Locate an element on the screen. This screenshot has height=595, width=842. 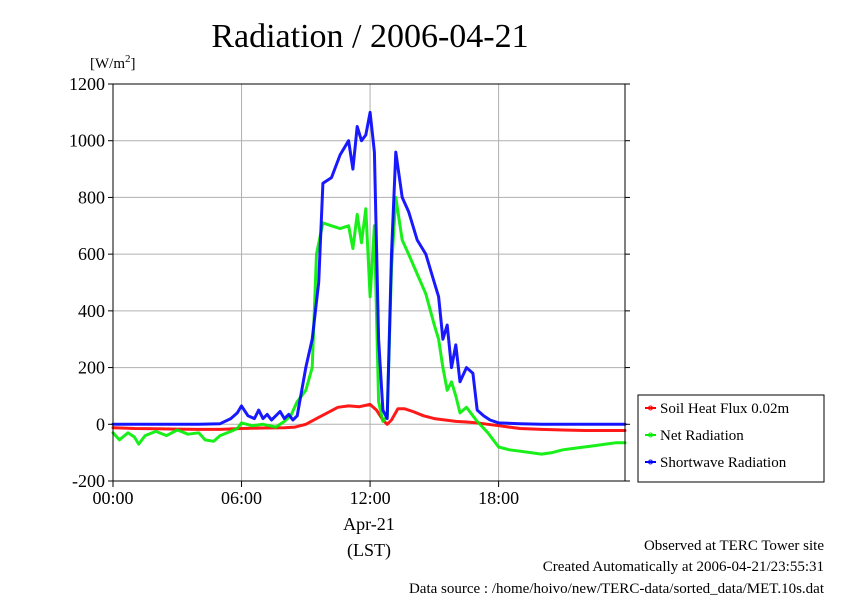
y-tick-label: 400 is located at coordinates (91, 311).